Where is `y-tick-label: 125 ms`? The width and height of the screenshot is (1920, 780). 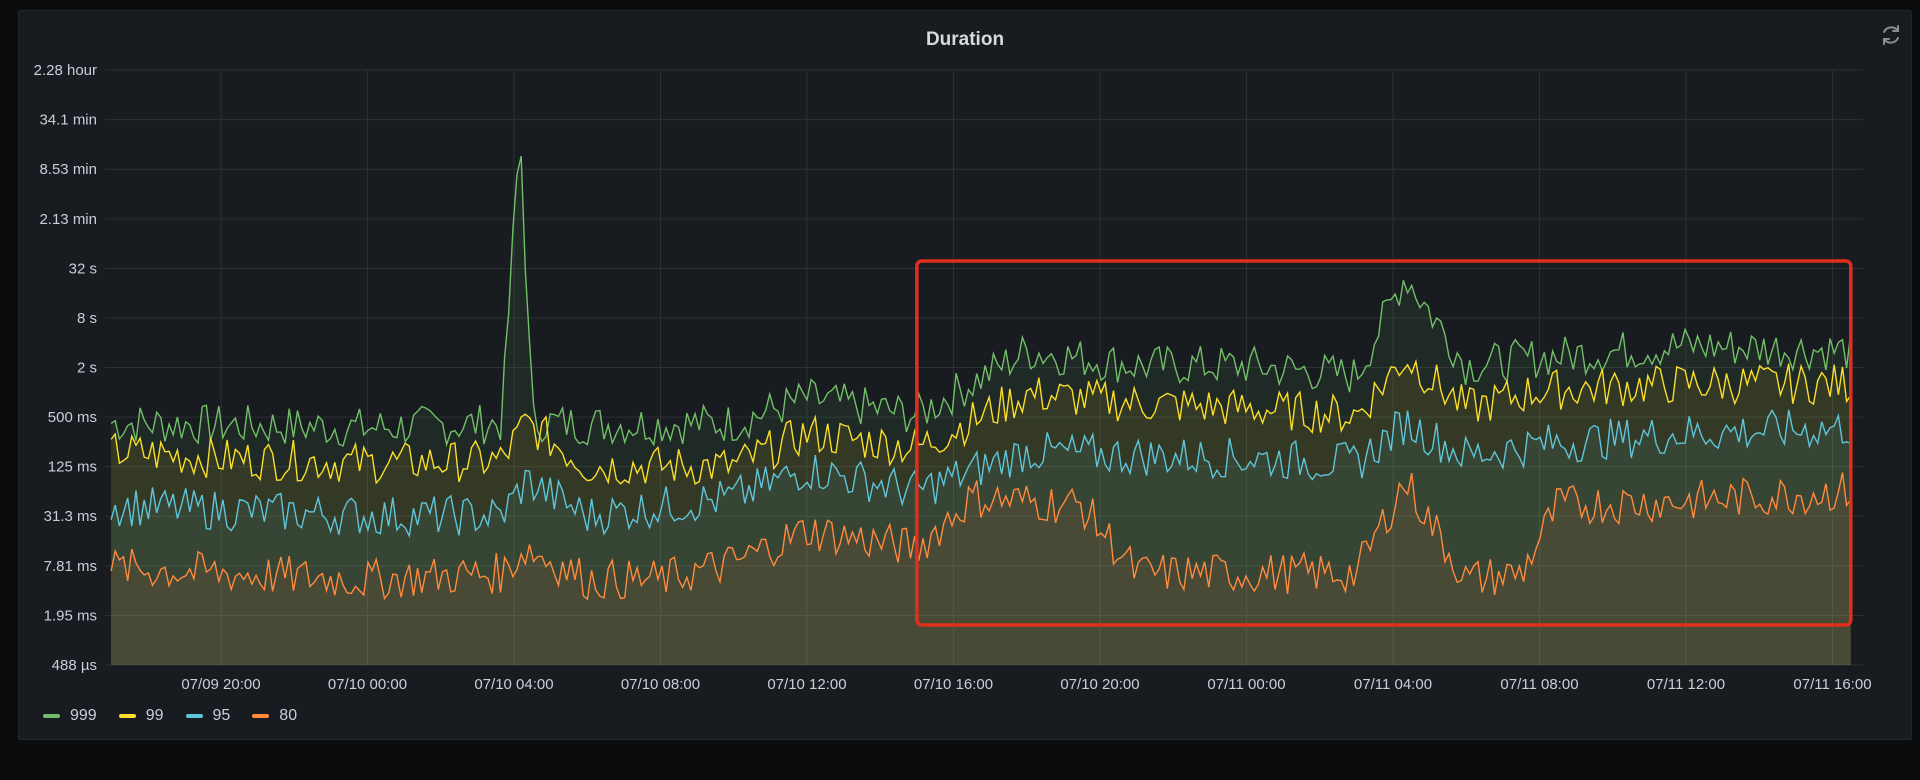
y-tick-label: 125 ms is located at coordinates (72, 467).